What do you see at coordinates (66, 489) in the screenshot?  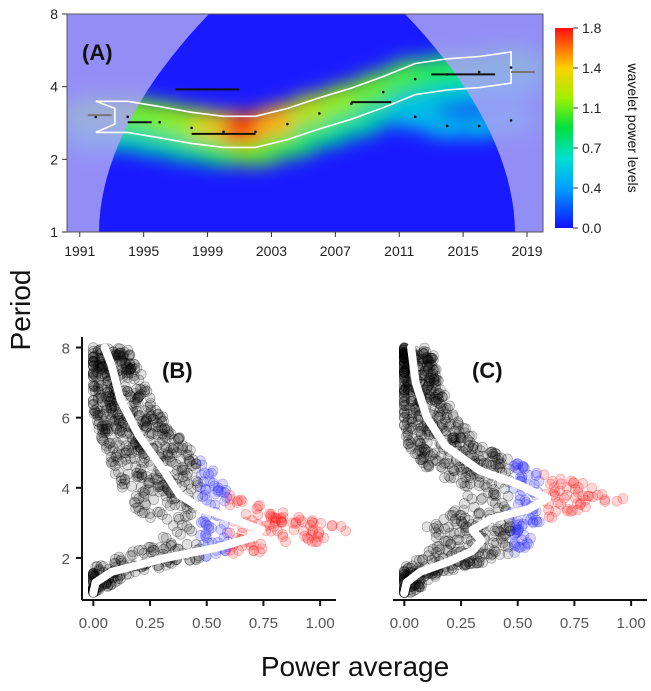 I see `y-tick-label: 4` at bounding box center [66, 489].